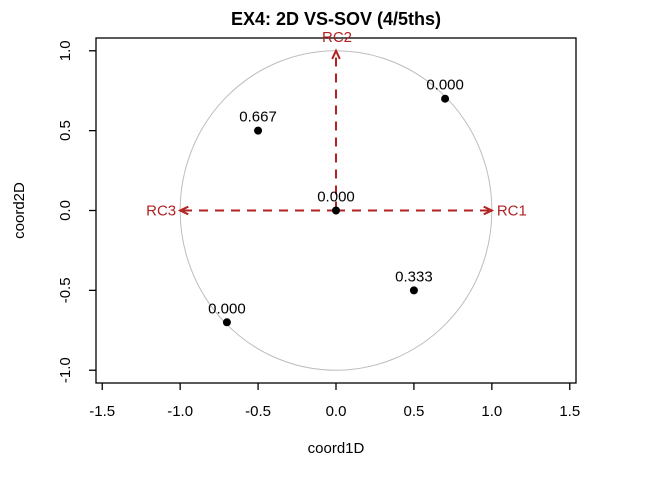  Describe the element at coordinates (183, 210) in the screenshot. I see `arrow-head-rc3` at that location.